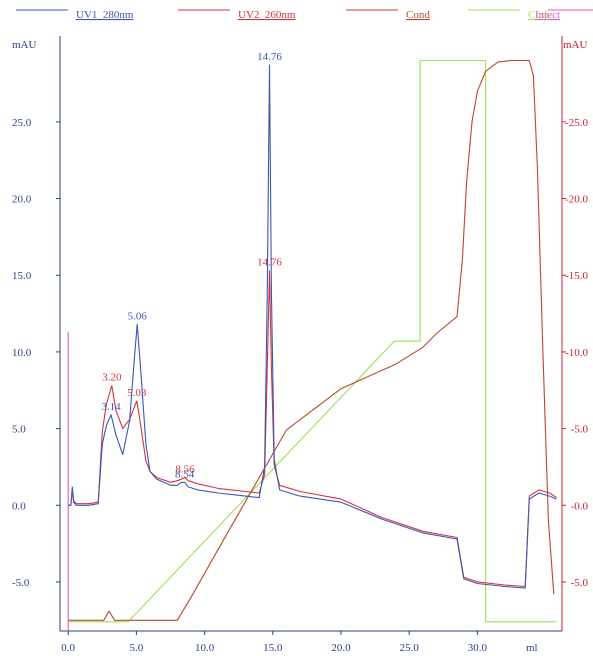  Describe the element at coordinates (68, 648) in the screenshot. I see `x-tick-label: 0.0` at that location.